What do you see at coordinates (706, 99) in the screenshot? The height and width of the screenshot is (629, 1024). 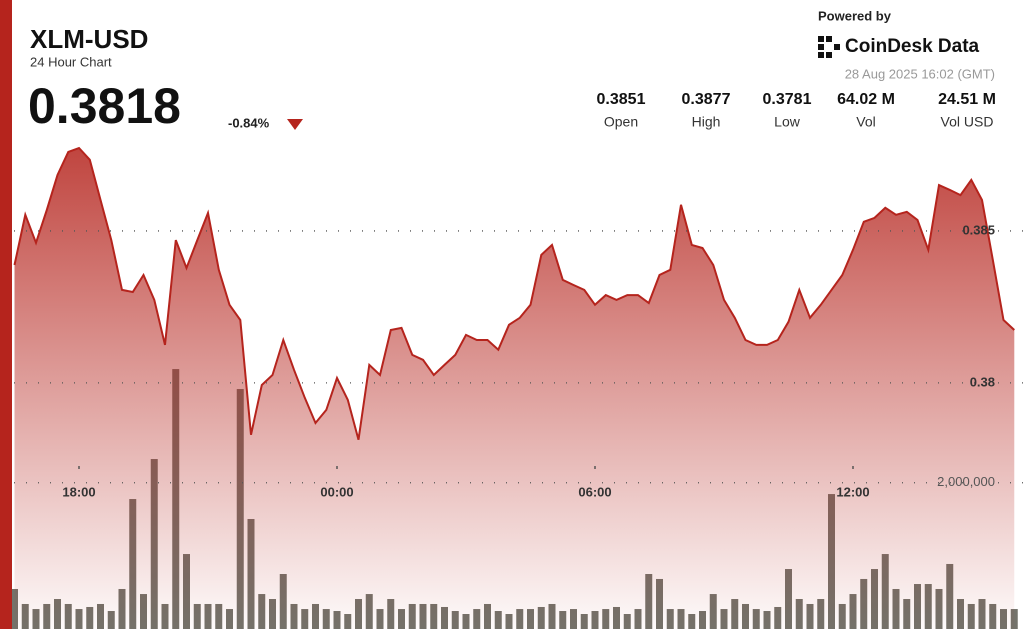 I see `stat-value: 0.3877` at bounding box center [706, 99].